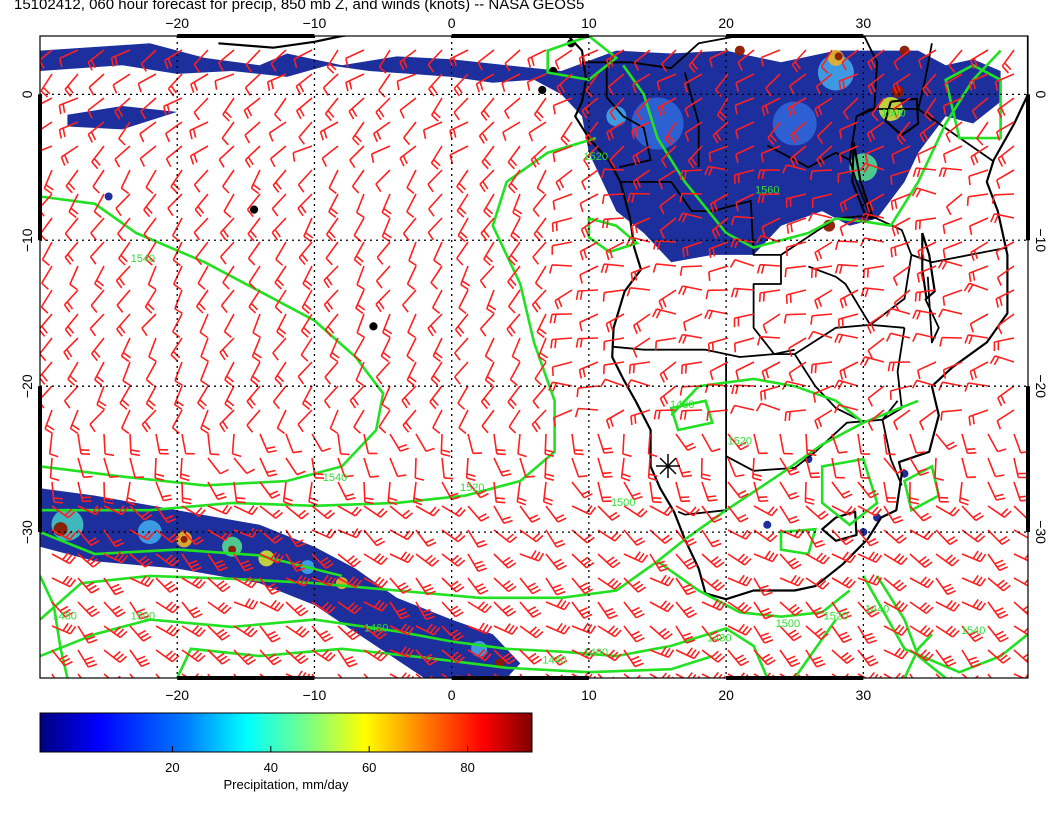 This screenshot has height=816, width=1056. Describe the element at coordinates (177, 23) in the screenshot. I see `lon-tick-label-top: −20` at that location.